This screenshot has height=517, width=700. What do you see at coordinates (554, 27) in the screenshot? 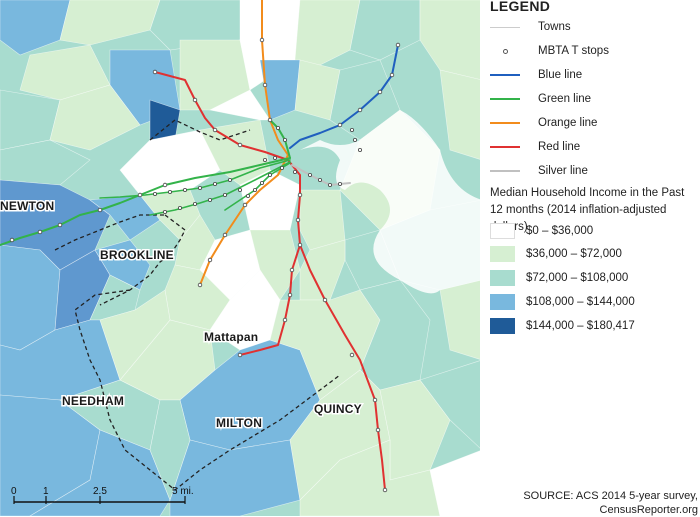
I see `legend-label: Towns` at bounding box center [554, 27].